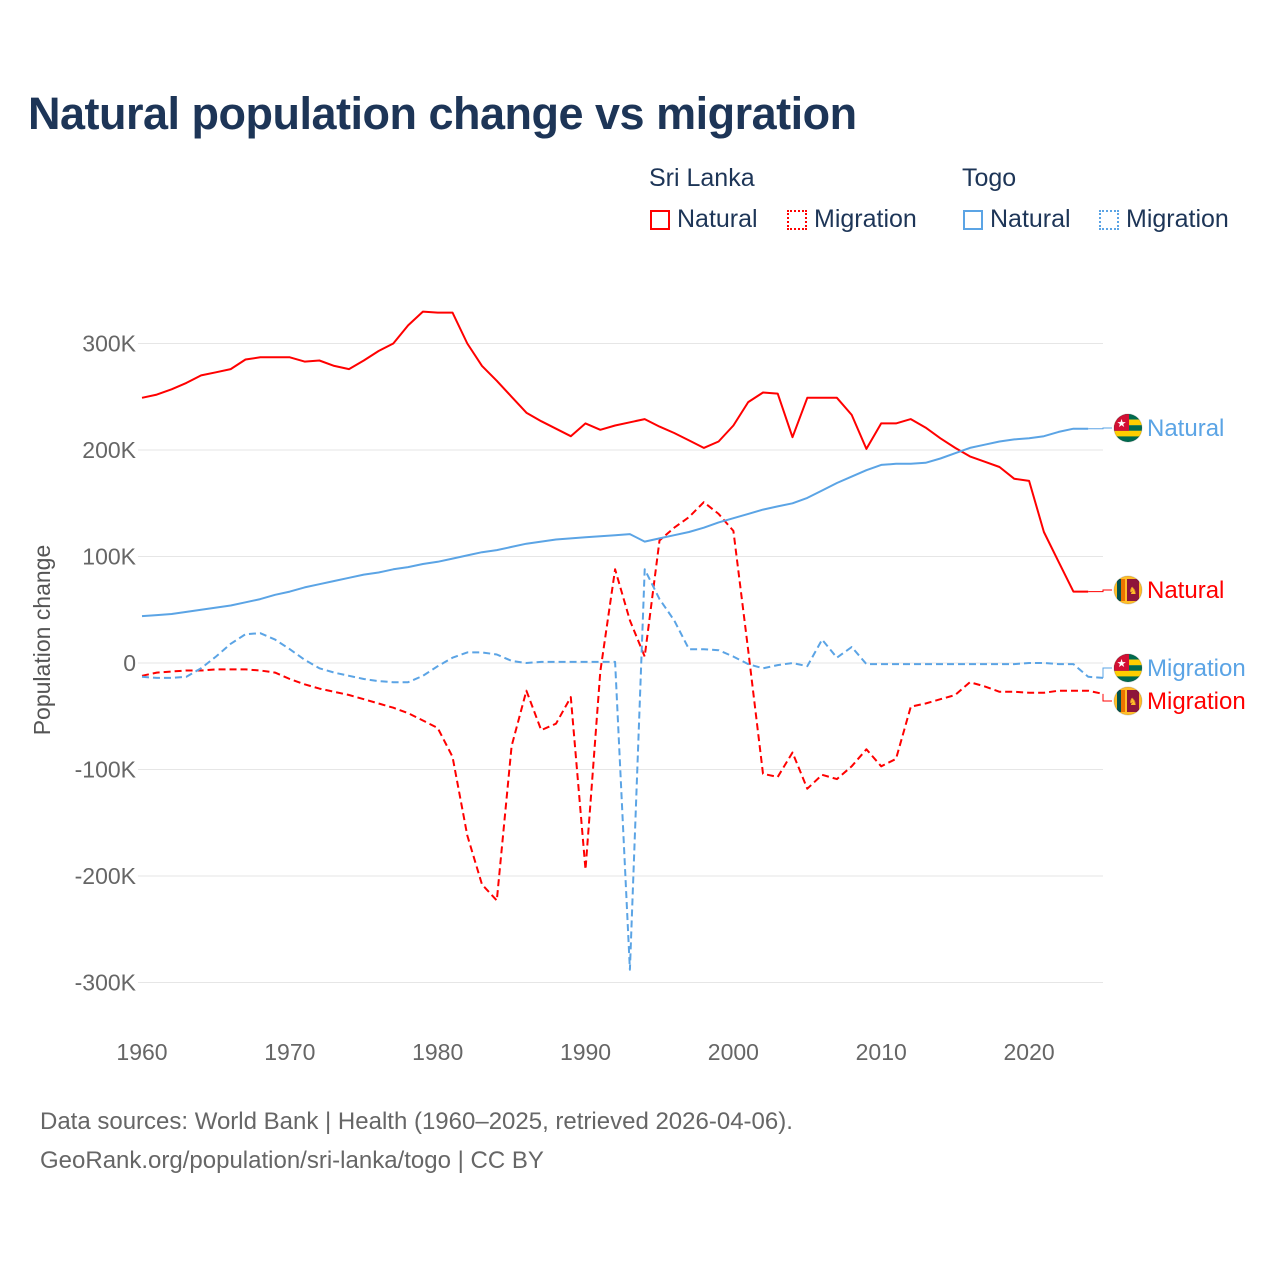 Image resolution: width=1280 pixels, height=1280 pixels. I want to click on legend-togo-migration: Migration, so click(1164, 219).